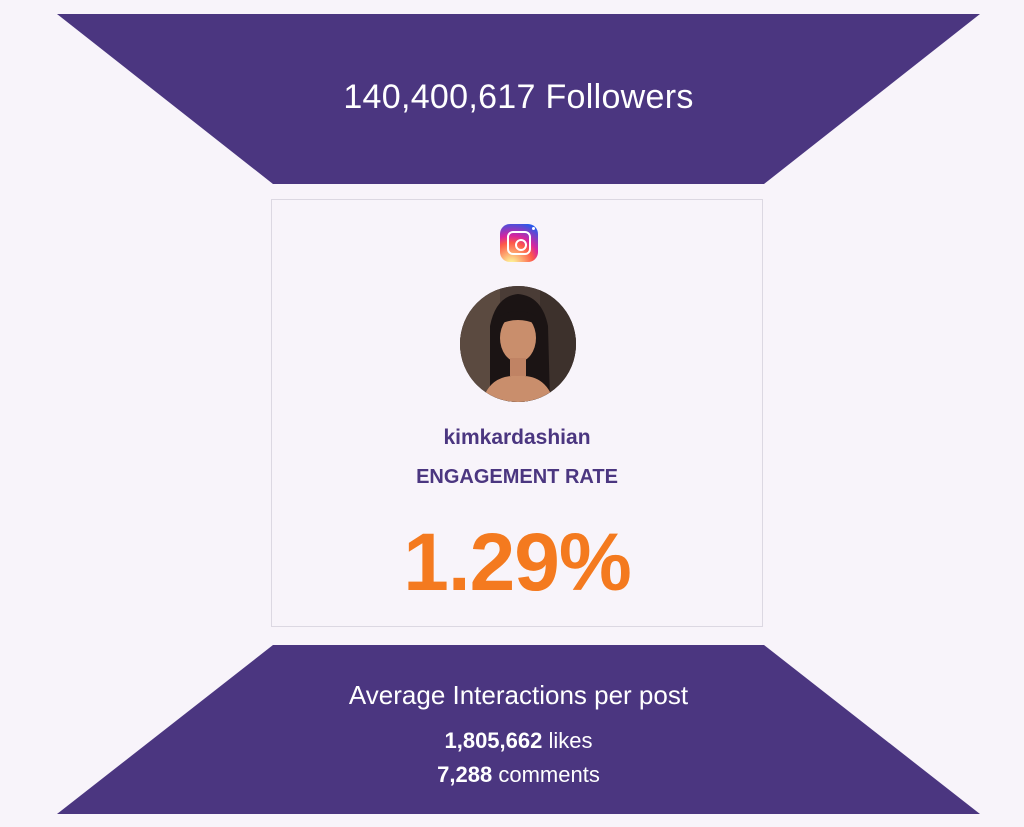 This screenshot has height=827, width=1024. What do you see at coordinates (493, 740) in the screenshot?
I see `likes-value: 1,805,662` at bounding box center [493, 740].